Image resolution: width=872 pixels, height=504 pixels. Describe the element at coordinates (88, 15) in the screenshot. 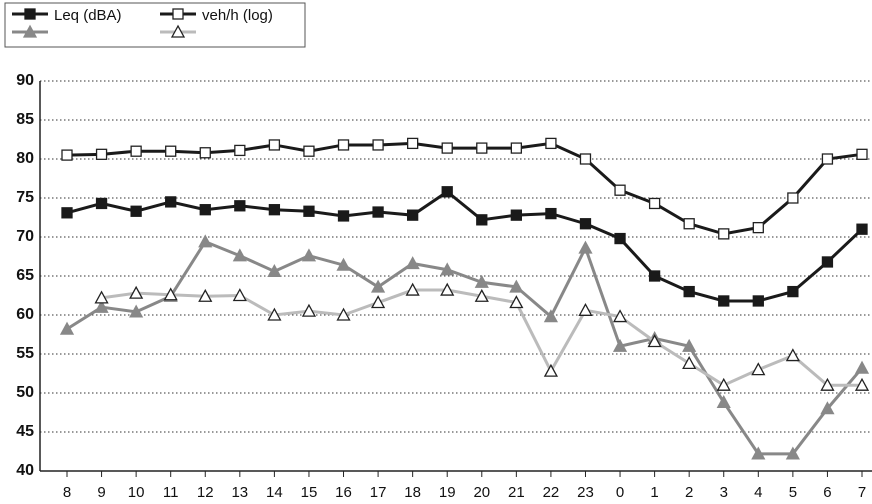

I see `legend-label: Leq (dBA)` at that location.